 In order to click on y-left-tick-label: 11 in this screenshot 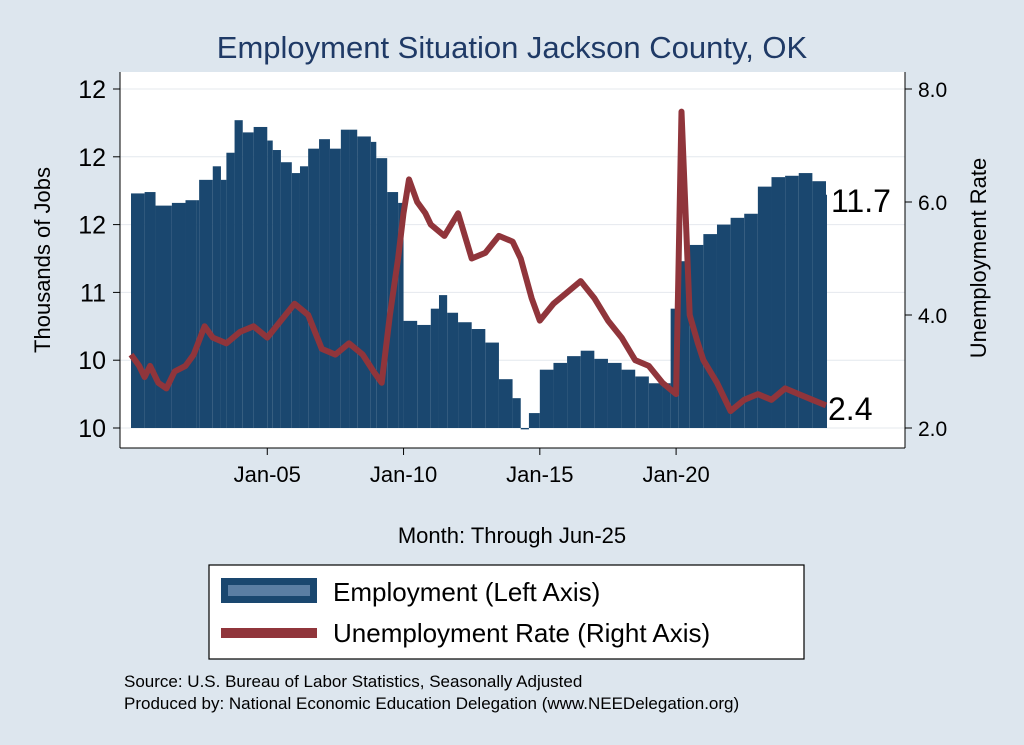, I will do `click(93, 293)`.